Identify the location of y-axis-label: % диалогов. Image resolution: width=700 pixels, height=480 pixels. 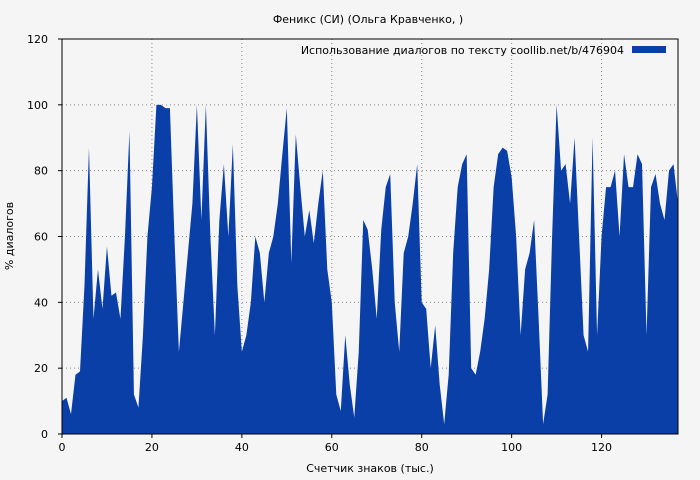
(9, 236).